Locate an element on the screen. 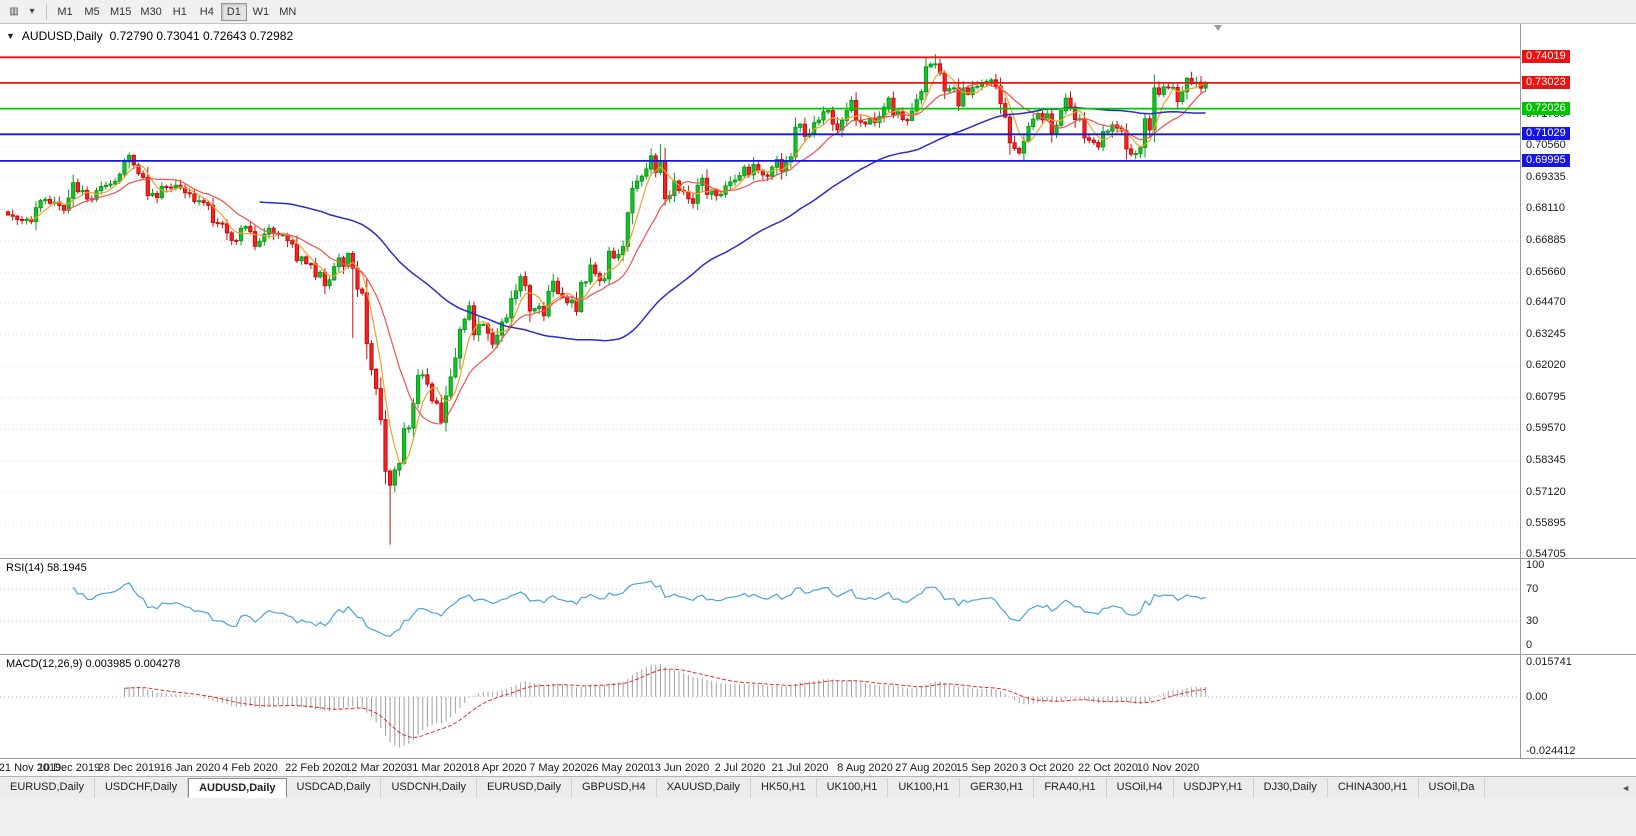 The height and width of the screenshot is (836, 1636). date-label: 31 Mar 2020 is located at coordinates (437, 768).